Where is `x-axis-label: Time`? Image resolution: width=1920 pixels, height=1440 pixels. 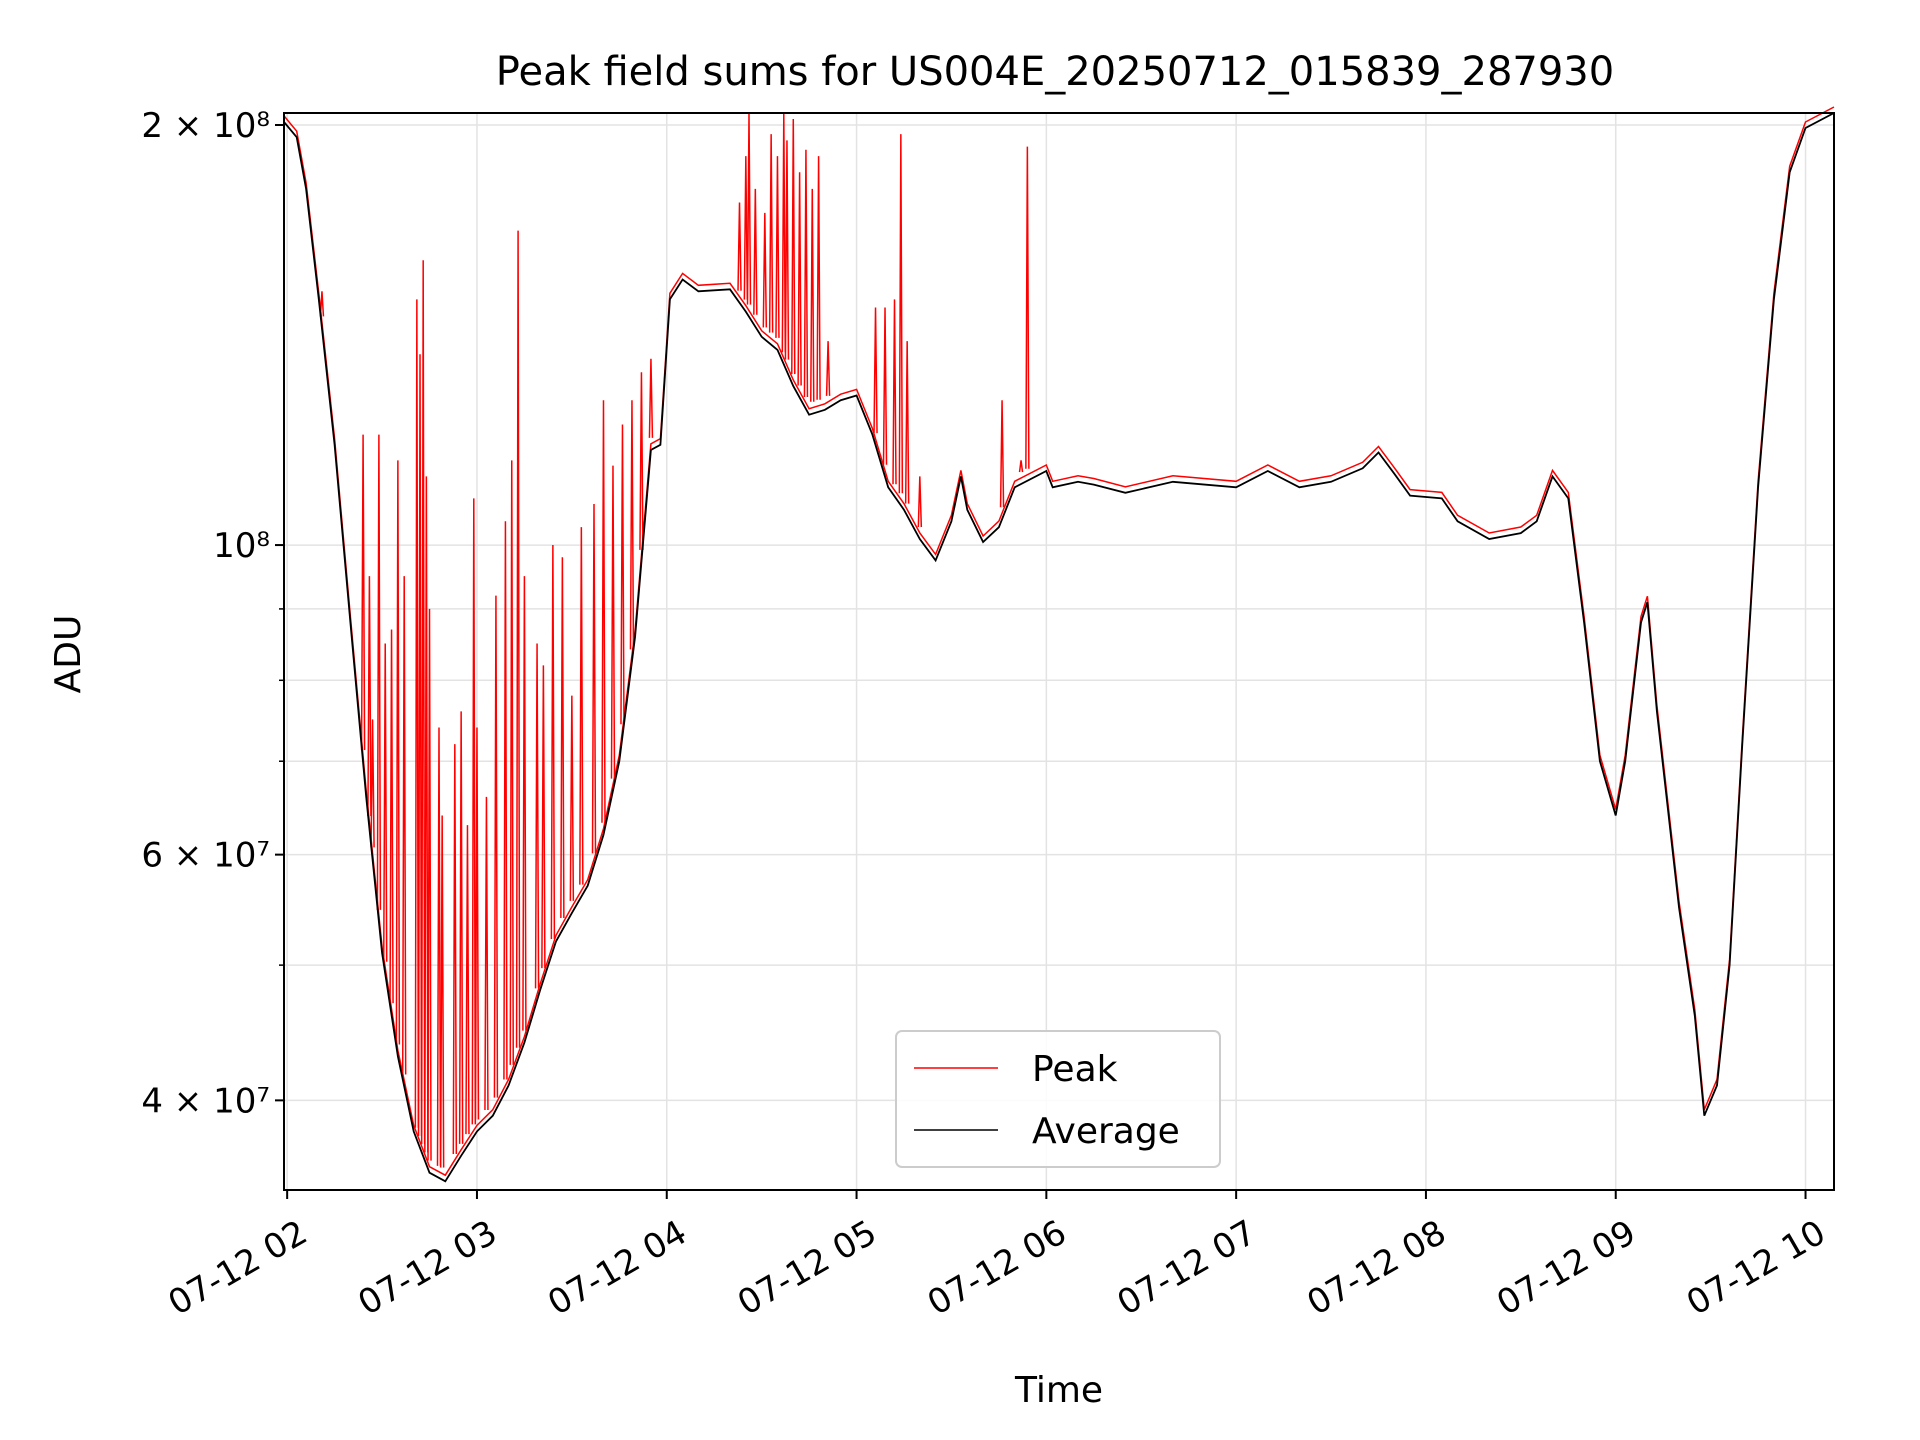 x-axis-label: Time is located at coordinates (1058, 1390).